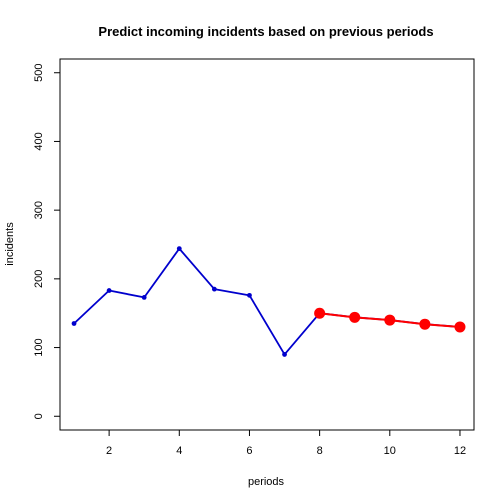 The image size is (504, 504). Describe the element at coordinates (266, 482) in the screenshot. I see `x-axis-label: periods` at that location.